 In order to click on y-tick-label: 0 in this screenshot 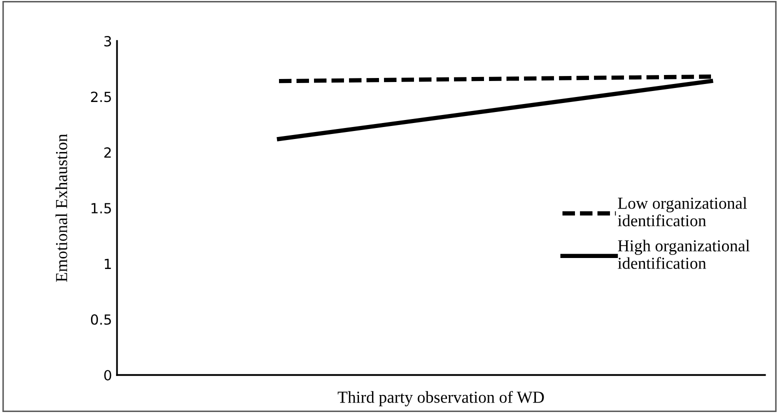, I will do `click(108, 375)`.